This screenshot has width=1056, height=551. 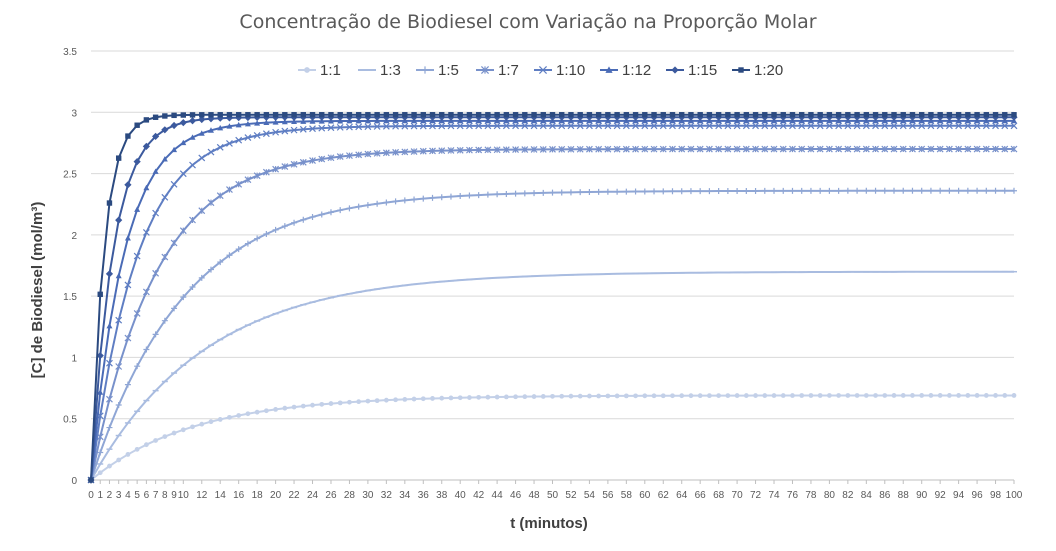 What do you see at coordinates (174, 495) in the screenshot?
I see `x-tick-label: 9` at bounding box center [174, 495].